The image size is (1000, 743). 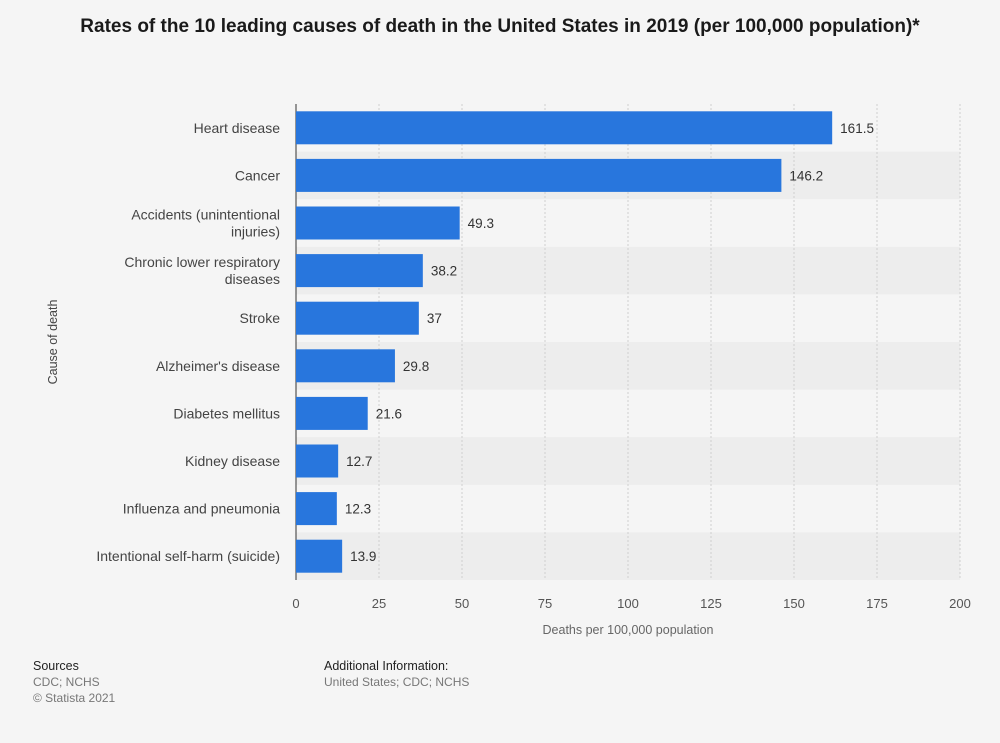 What do you see at coordinates (237, 128) in the screenshot?
I see `category-label: Heart disease` at bounding box center [237, 128].